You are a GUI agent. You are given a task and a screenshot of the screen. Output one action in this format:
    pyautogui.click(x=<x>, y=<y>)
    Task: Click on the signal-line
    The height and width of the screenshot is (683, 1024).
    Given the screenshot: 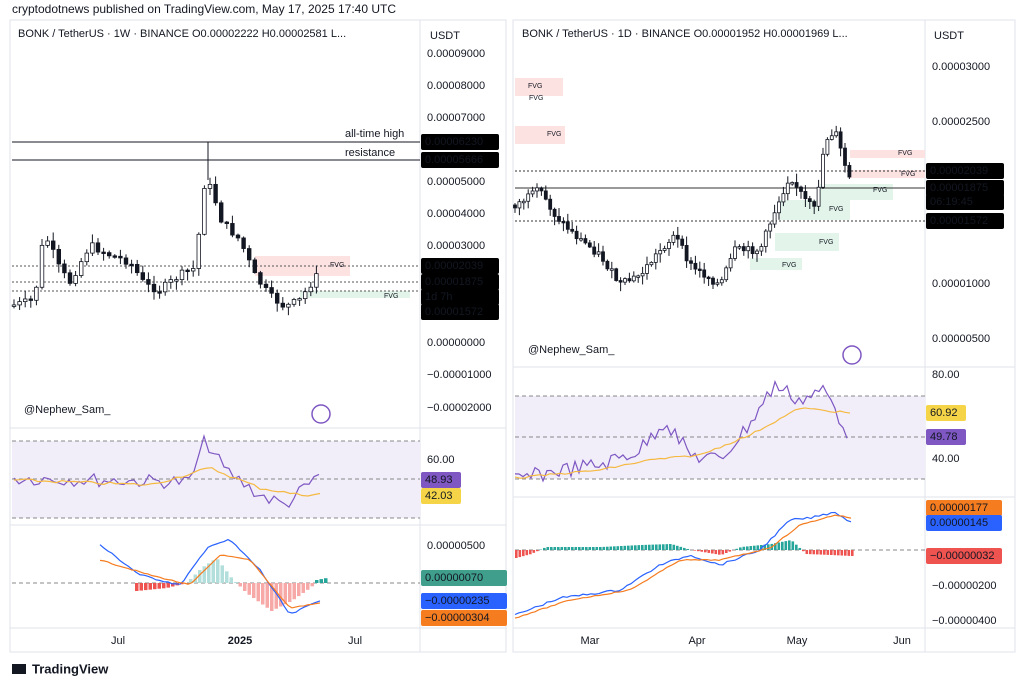 What is the action you would take?
    pyautogui.click(x=683, y=566)
    